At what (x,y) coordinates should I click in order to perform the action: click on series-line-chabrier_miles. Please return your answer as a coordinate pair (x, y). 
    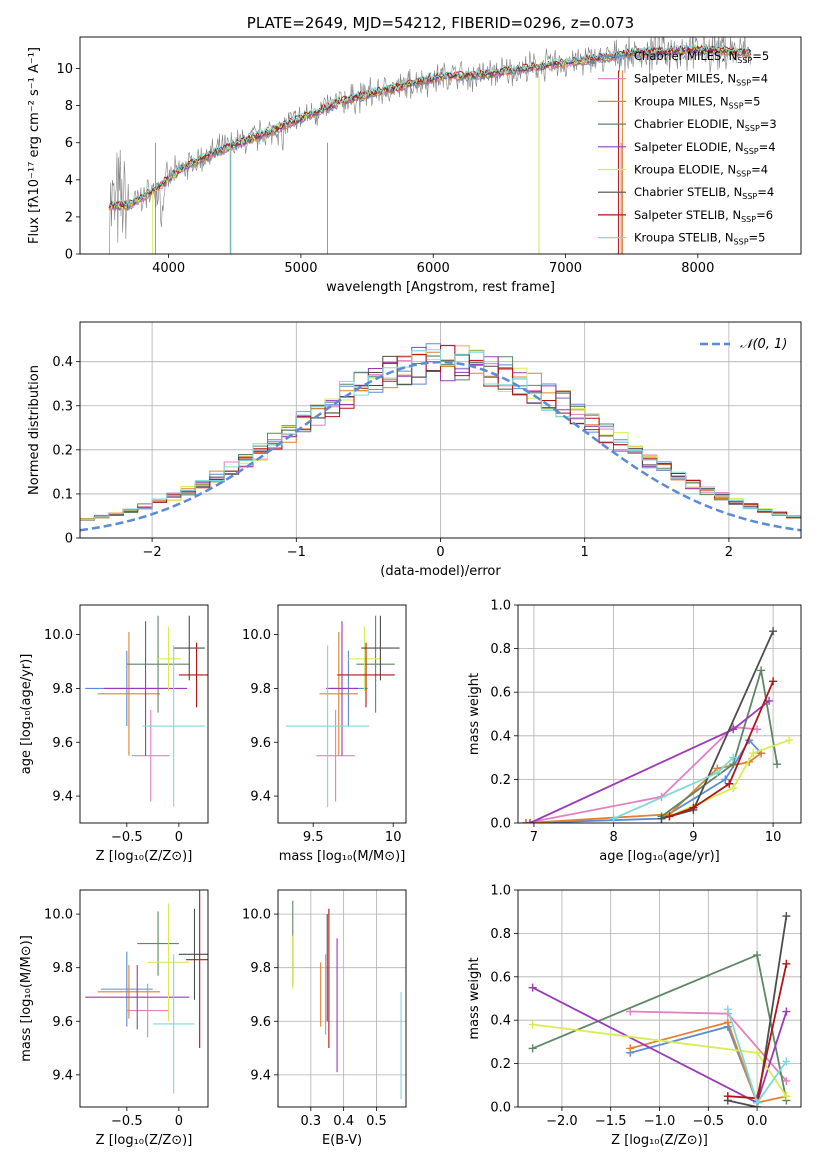
    Looking at the image, I should click on (693, 1064).